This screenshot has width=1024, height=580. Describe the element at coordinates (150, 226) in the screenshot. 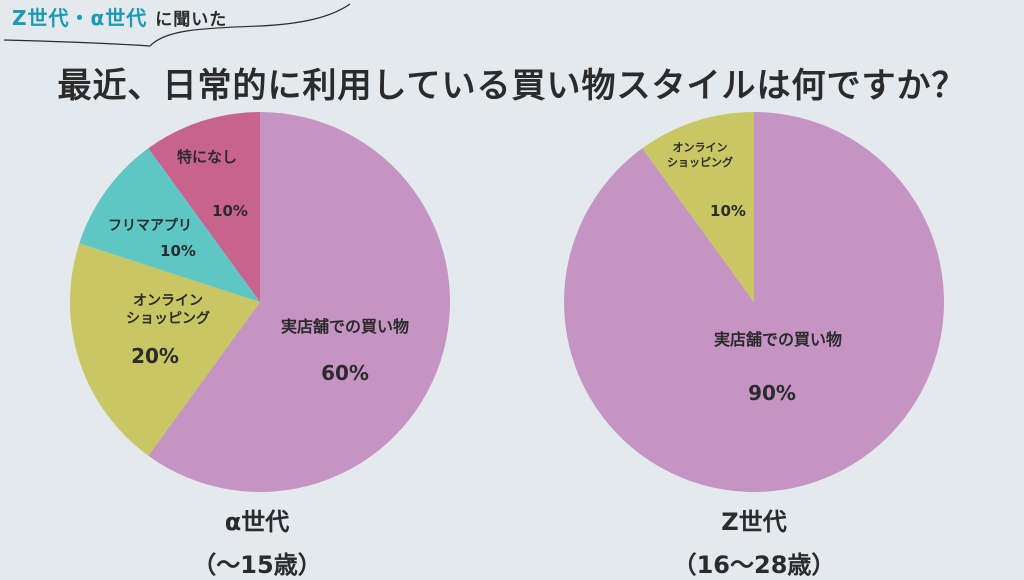

I see `slice-label: フリマアプリ` at that location.